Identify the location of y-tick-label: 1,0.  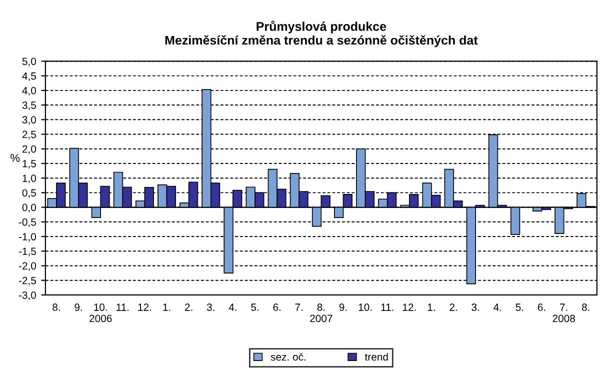
(29, 179).